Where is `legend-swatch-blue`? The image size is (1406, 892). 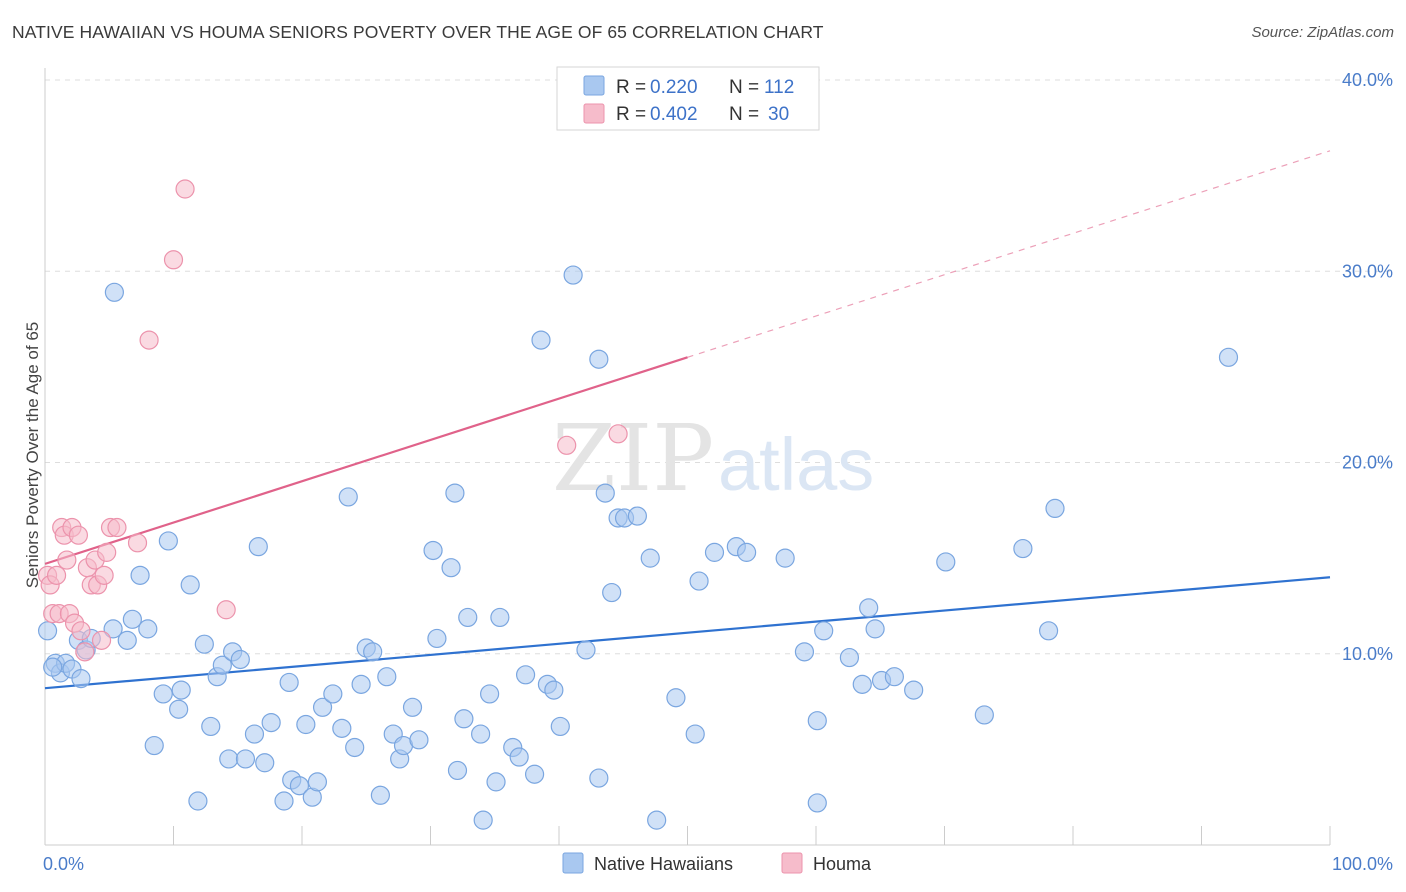 legend-swatch-blue is located at coordinates (594, 85).